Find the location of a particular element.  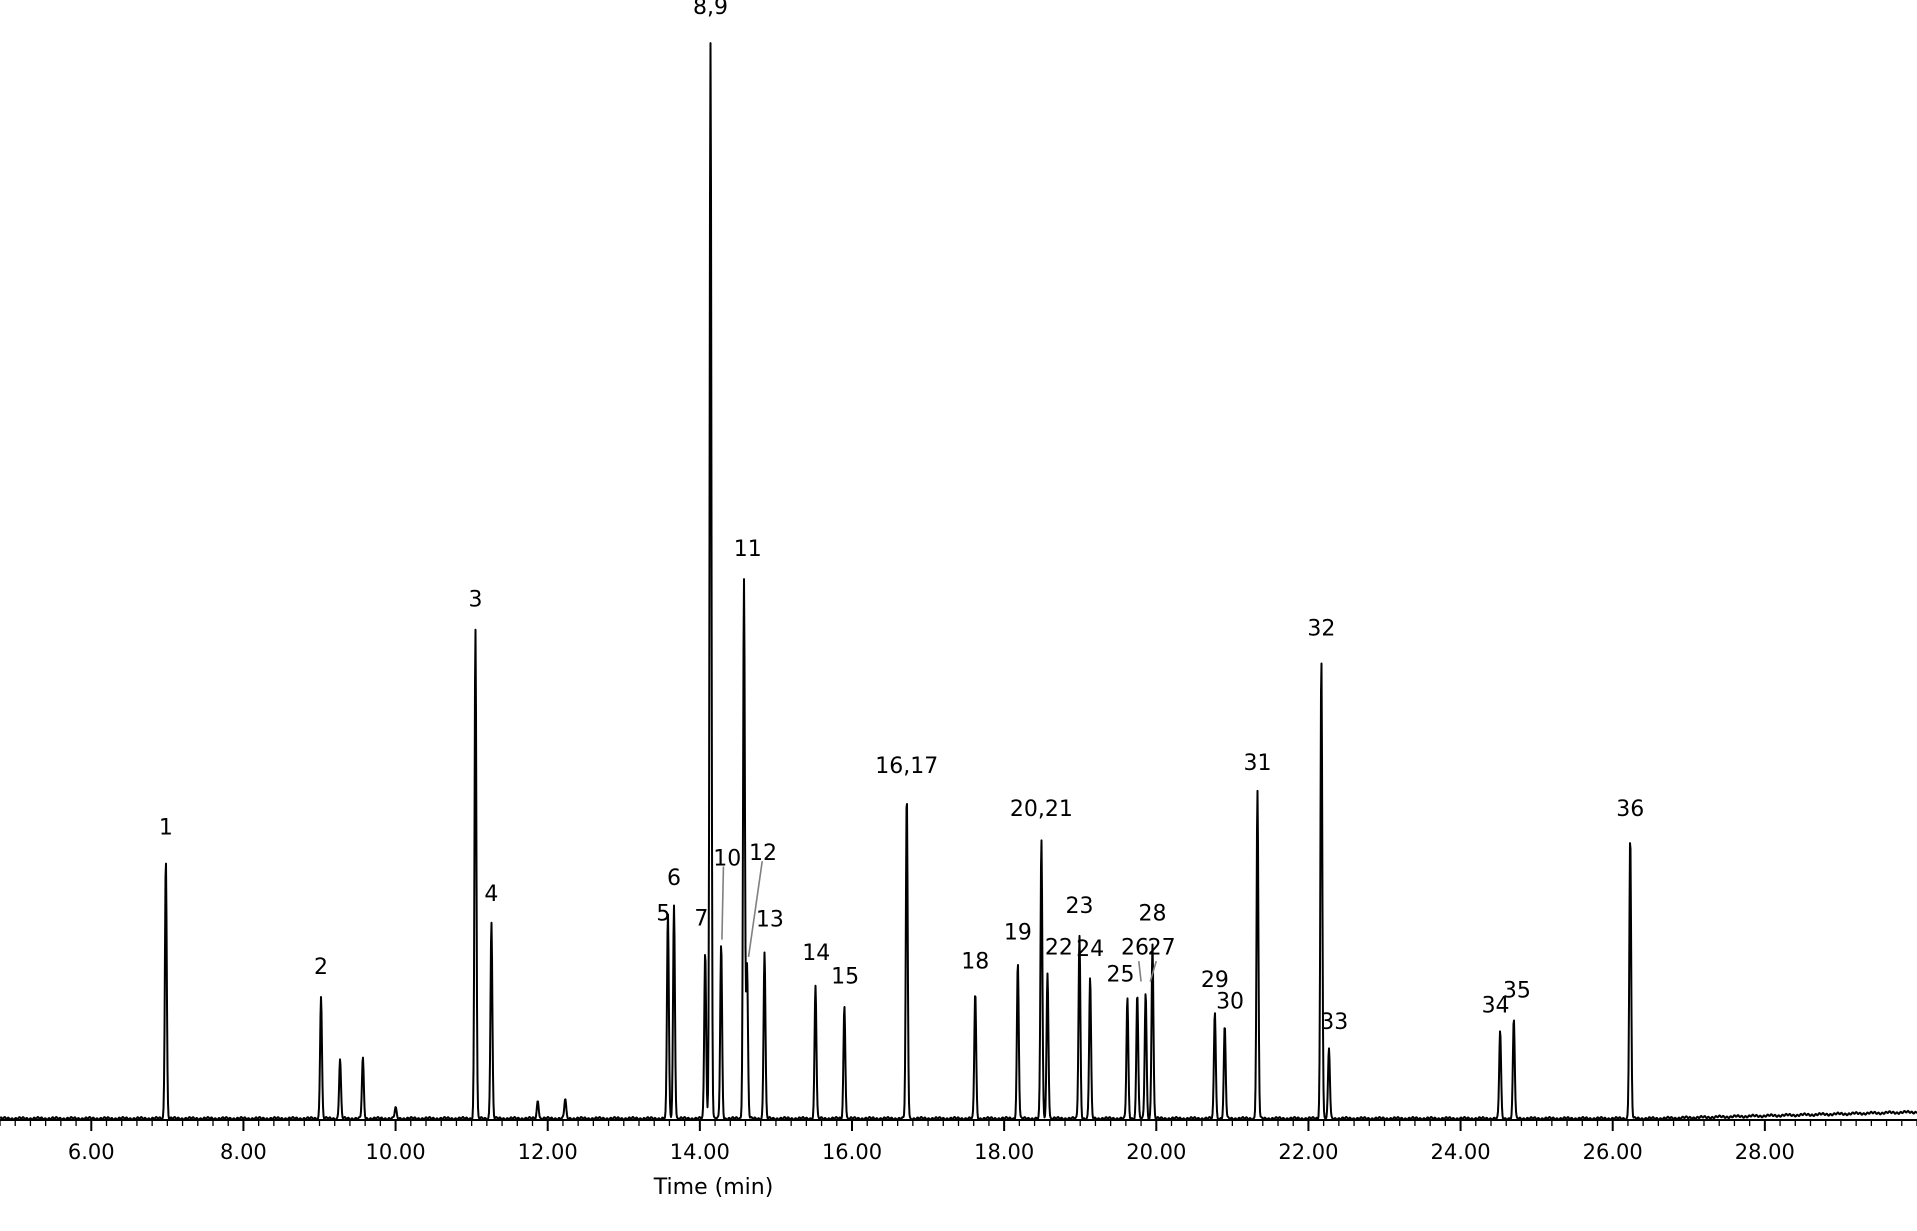

x-axis-title: Time (min) is located at coordinates (713, 1187).